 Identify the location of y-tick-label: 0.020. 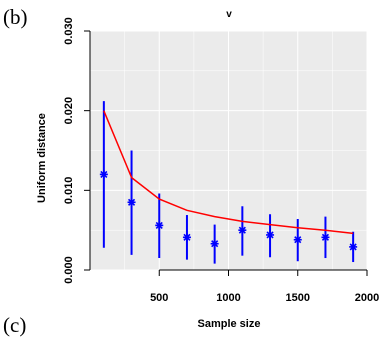
(69, 111).